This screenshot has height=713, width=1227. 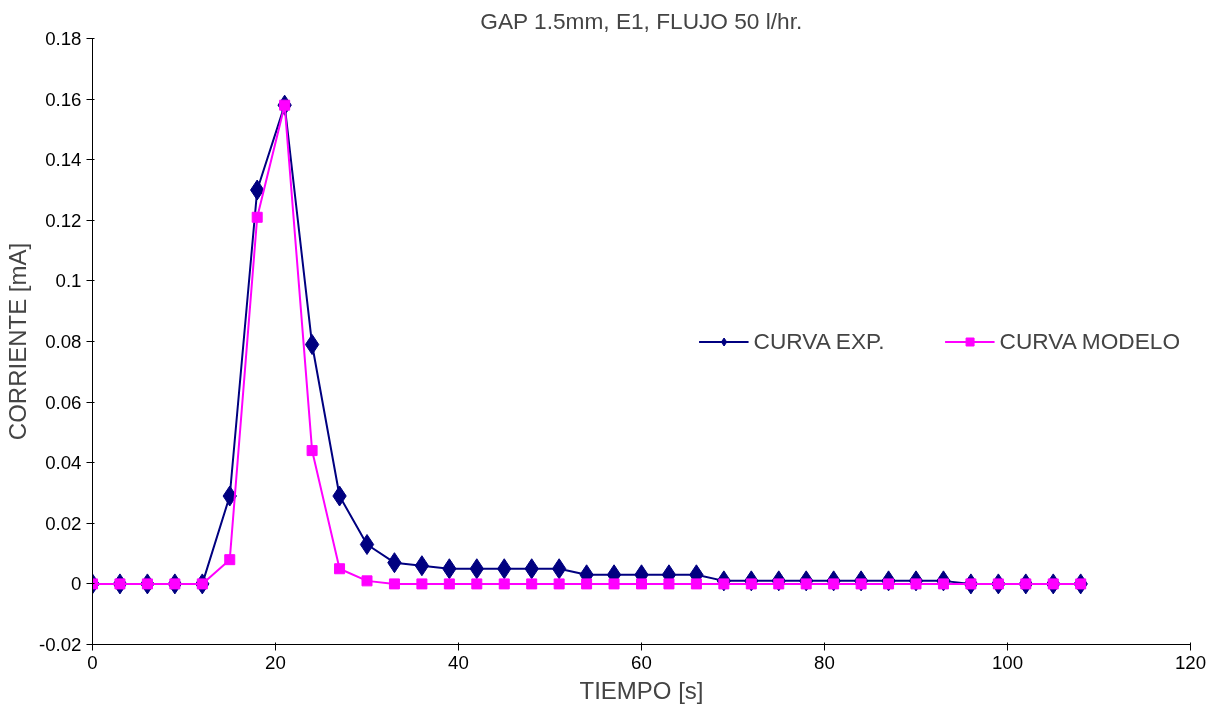 I want to click on legend-label: CURVA MODELO, so click(x=1089, y=341).